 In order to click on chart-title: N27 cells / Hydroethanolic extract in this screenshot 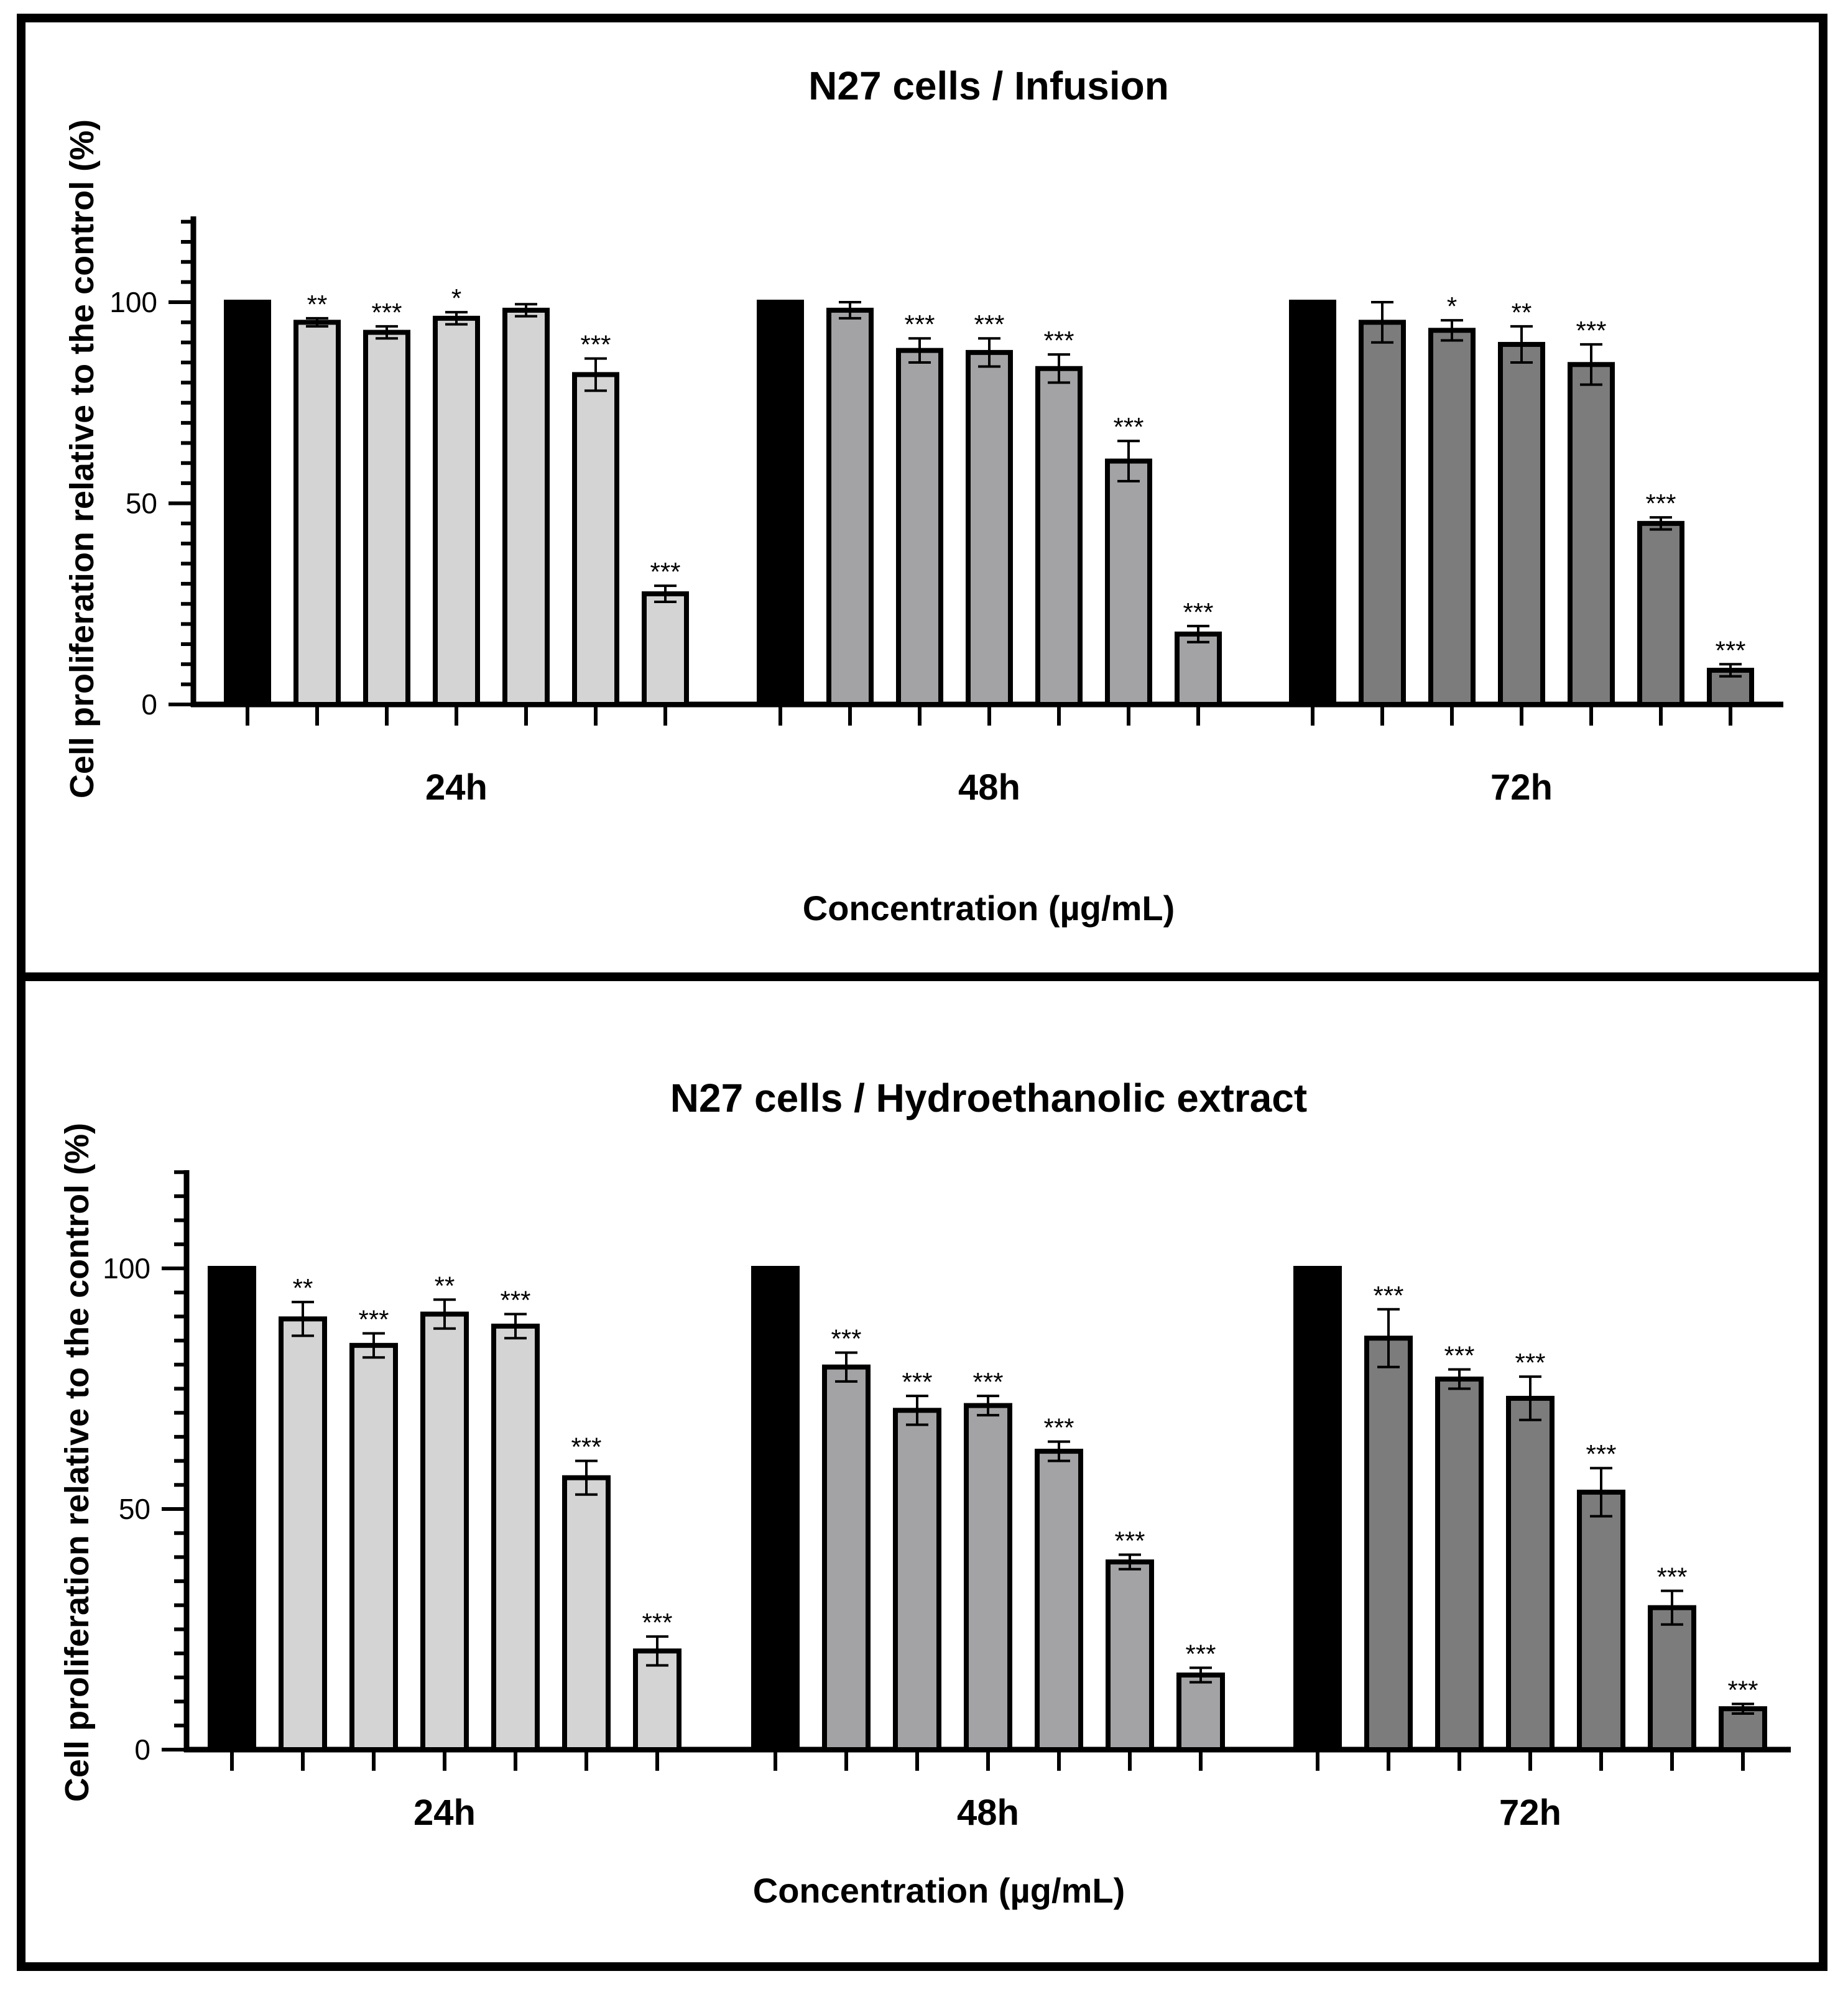, I will do `click(988, 1098)`.